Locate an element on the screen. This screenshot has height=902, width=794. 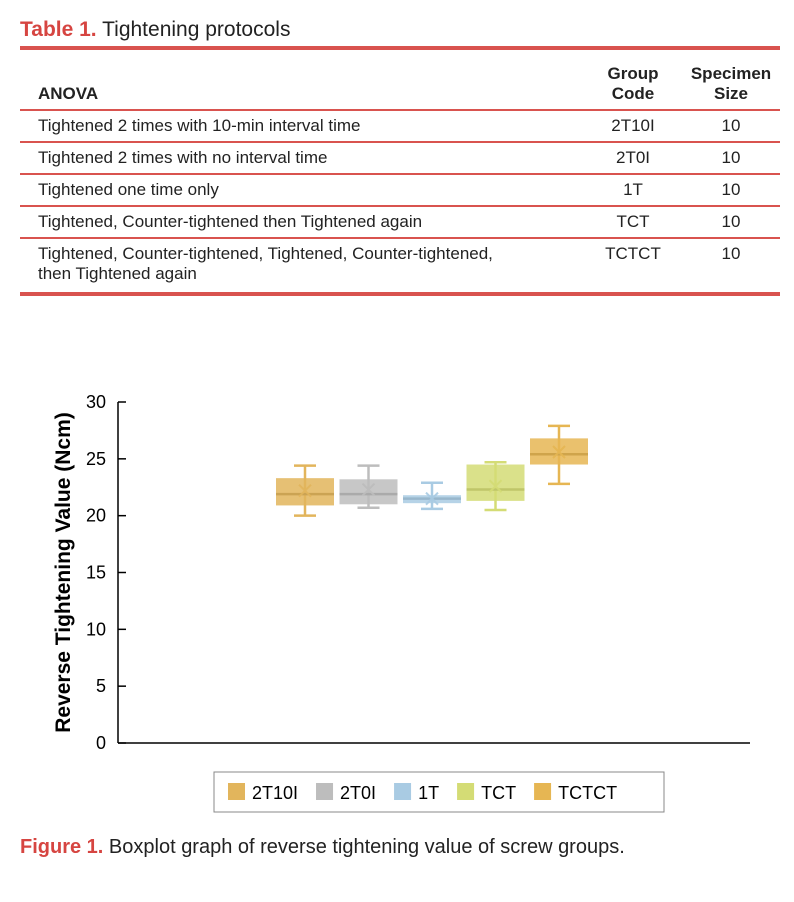
cell-code: 1T is located at coordinates (633, 190).